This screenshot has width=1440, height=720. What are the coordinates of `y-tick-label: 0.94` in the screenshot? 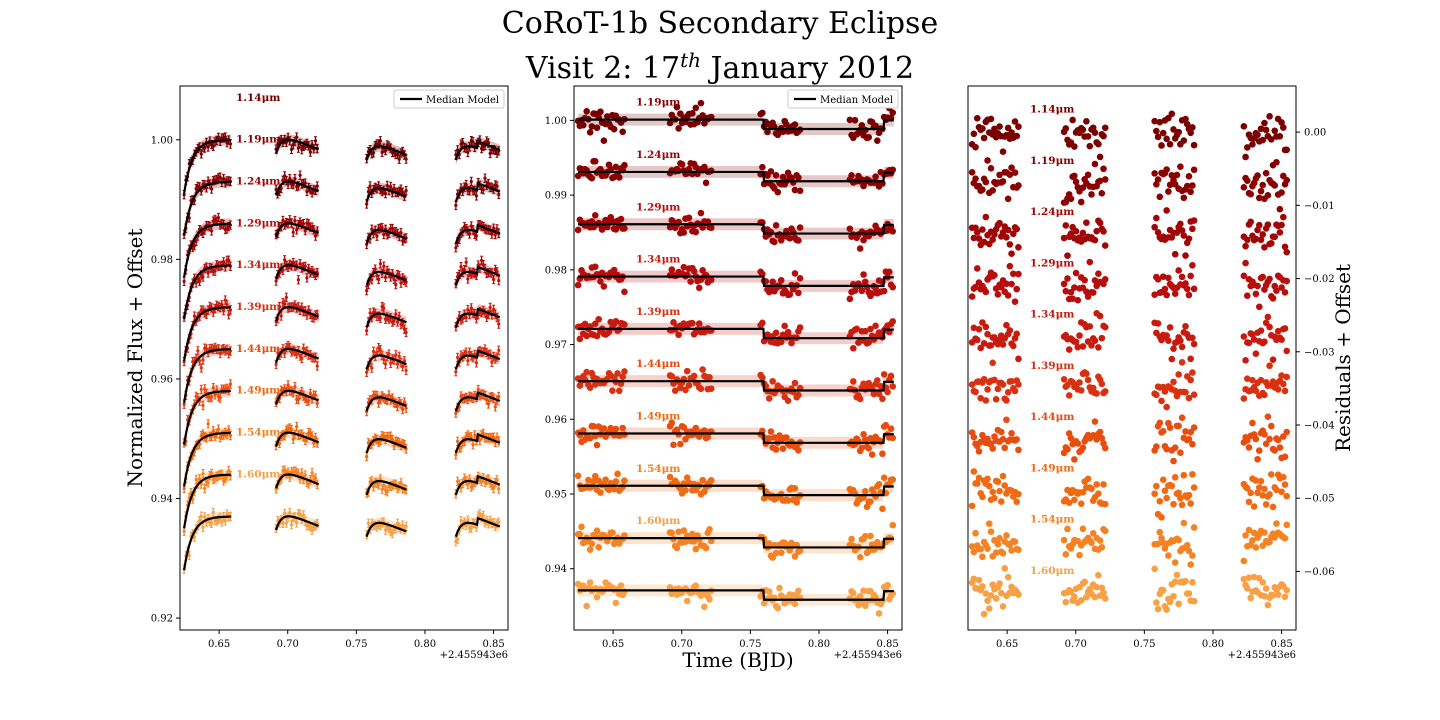 It's located at (162, 499).